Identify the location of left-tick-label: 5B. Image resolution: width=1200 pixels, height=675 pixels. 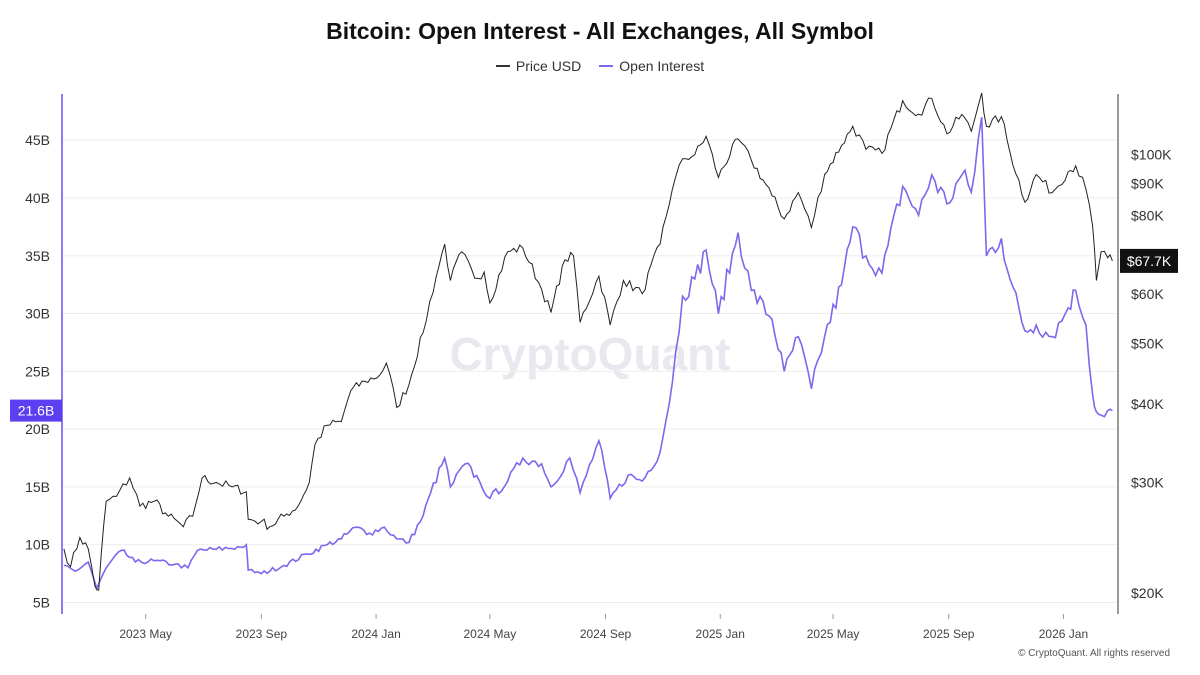
(41, 602).